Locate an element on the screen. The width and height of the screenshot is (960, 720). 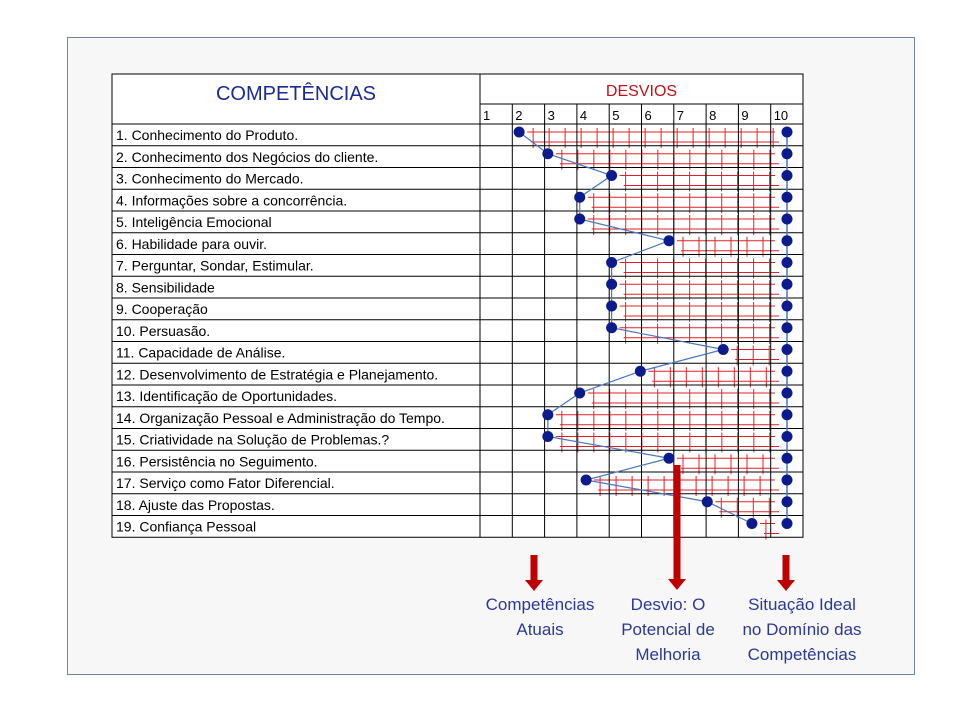
annotation-current-competencies: Competências Atuais is located at coordinates (540, 617).